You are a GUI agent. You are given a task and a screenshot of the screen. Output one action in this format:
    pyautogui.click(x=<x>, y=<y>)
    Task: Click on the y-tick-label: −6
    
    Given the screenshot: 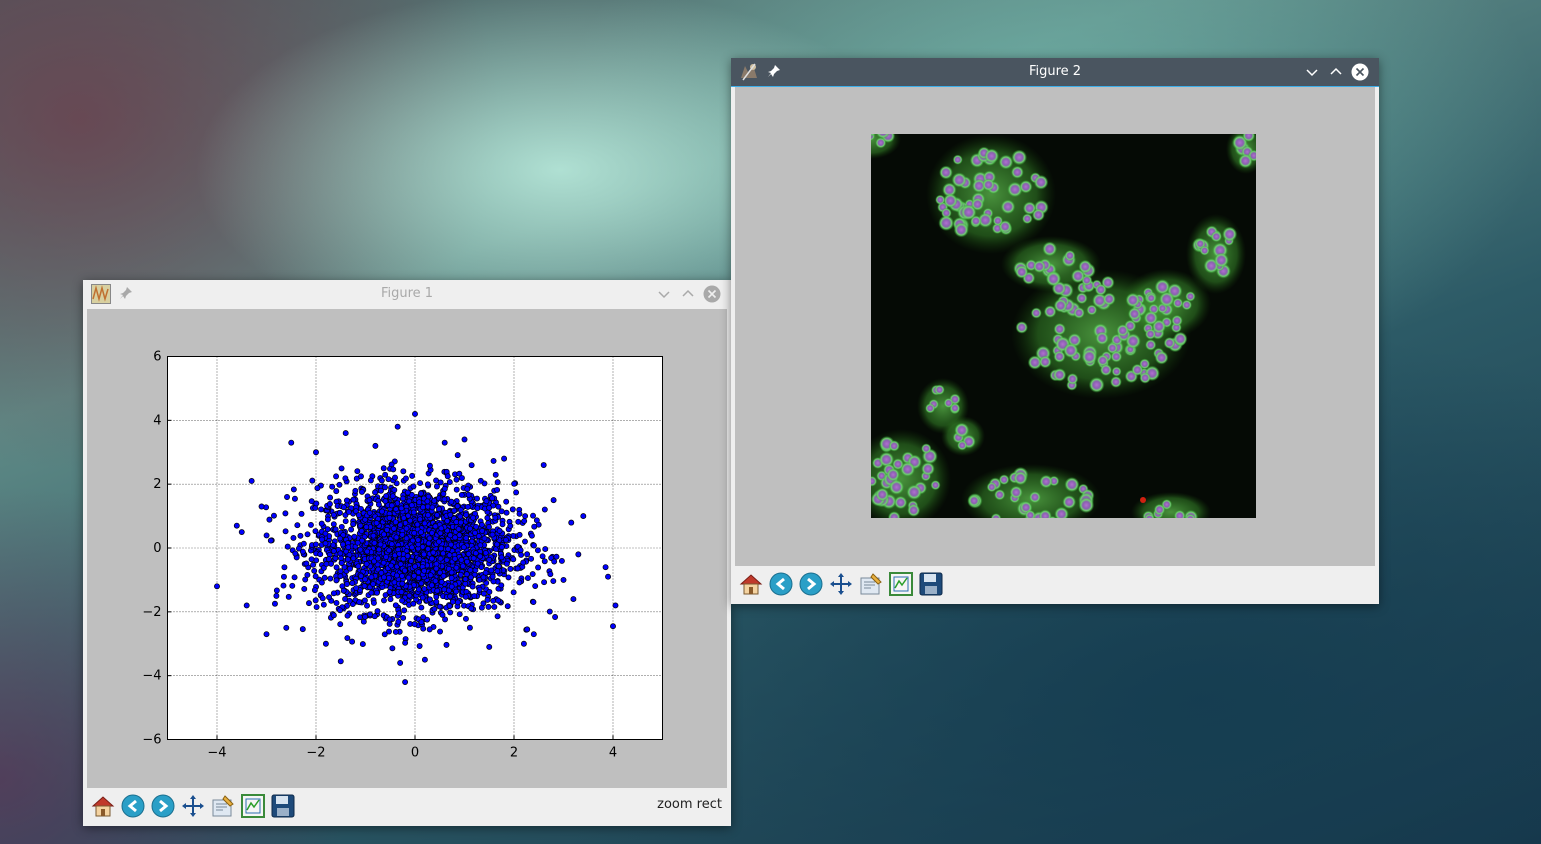 What is the action you would take?
    pyautogui.click(x=151, y=740)
    